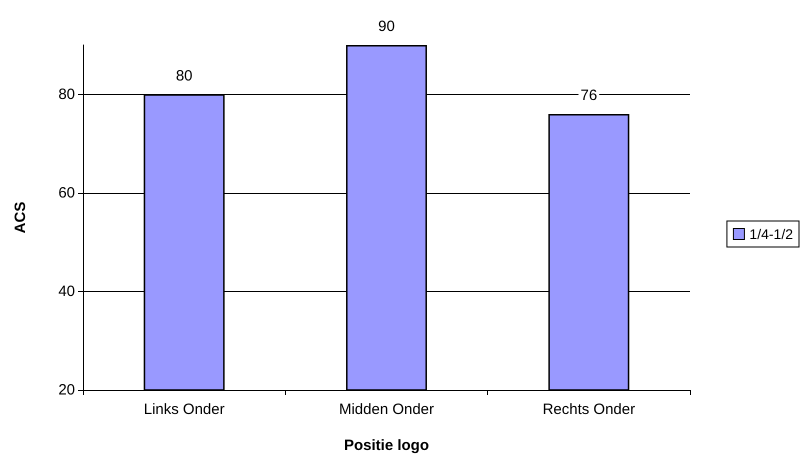 The width and height of the screenshot is (807, 468). What do you see at coordinates (184, 409) in the screenshot?
I see `x-tick-label: Links Onder` at bounding box center [184, 409].